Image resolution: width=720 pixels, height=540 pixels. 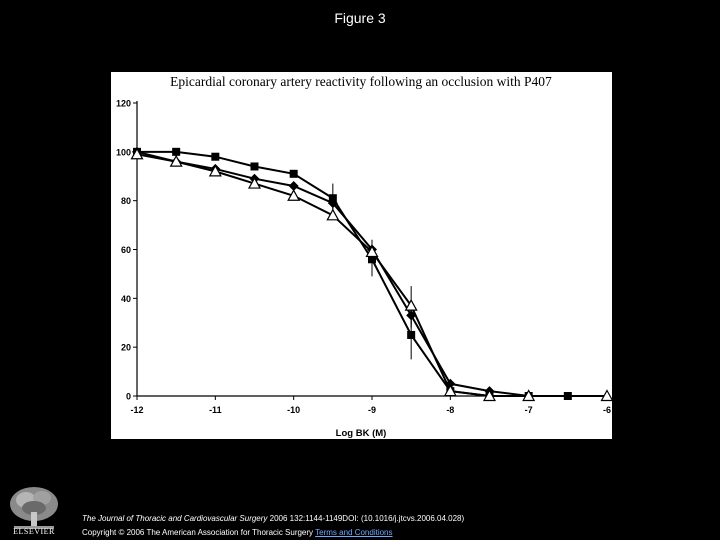 What do you see at coordinates (126, 250) in the screenshot?
I see `y-tick-label: 60` at bounding box center [126, 250].